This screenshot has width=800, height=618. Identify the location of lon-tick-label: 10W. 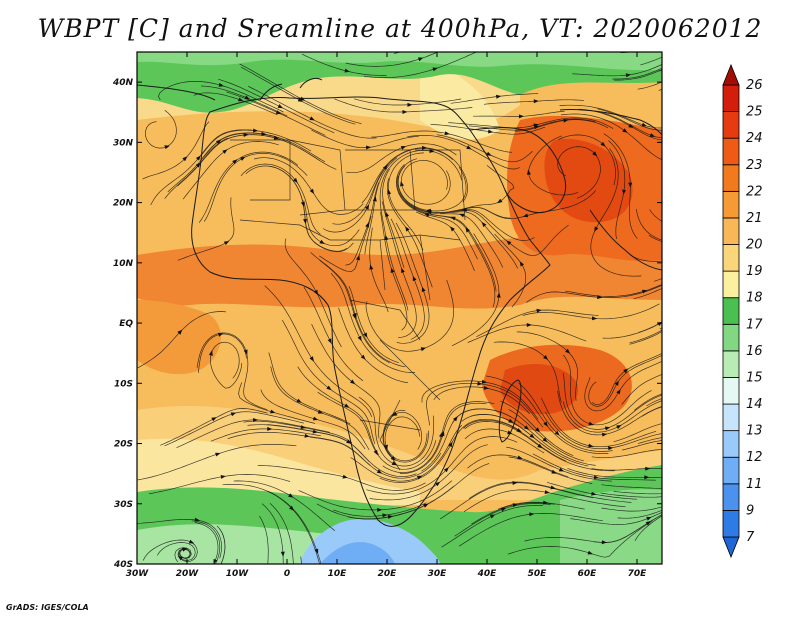
(238, 574).